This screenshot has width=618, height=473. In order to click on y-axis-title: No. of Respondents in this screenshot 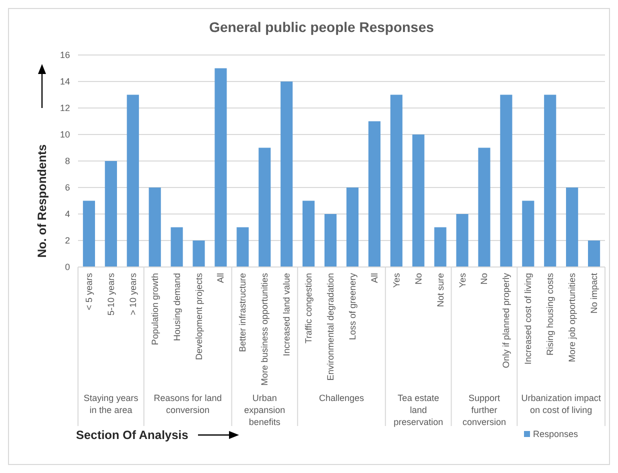, I will do `click(42, 201)`.